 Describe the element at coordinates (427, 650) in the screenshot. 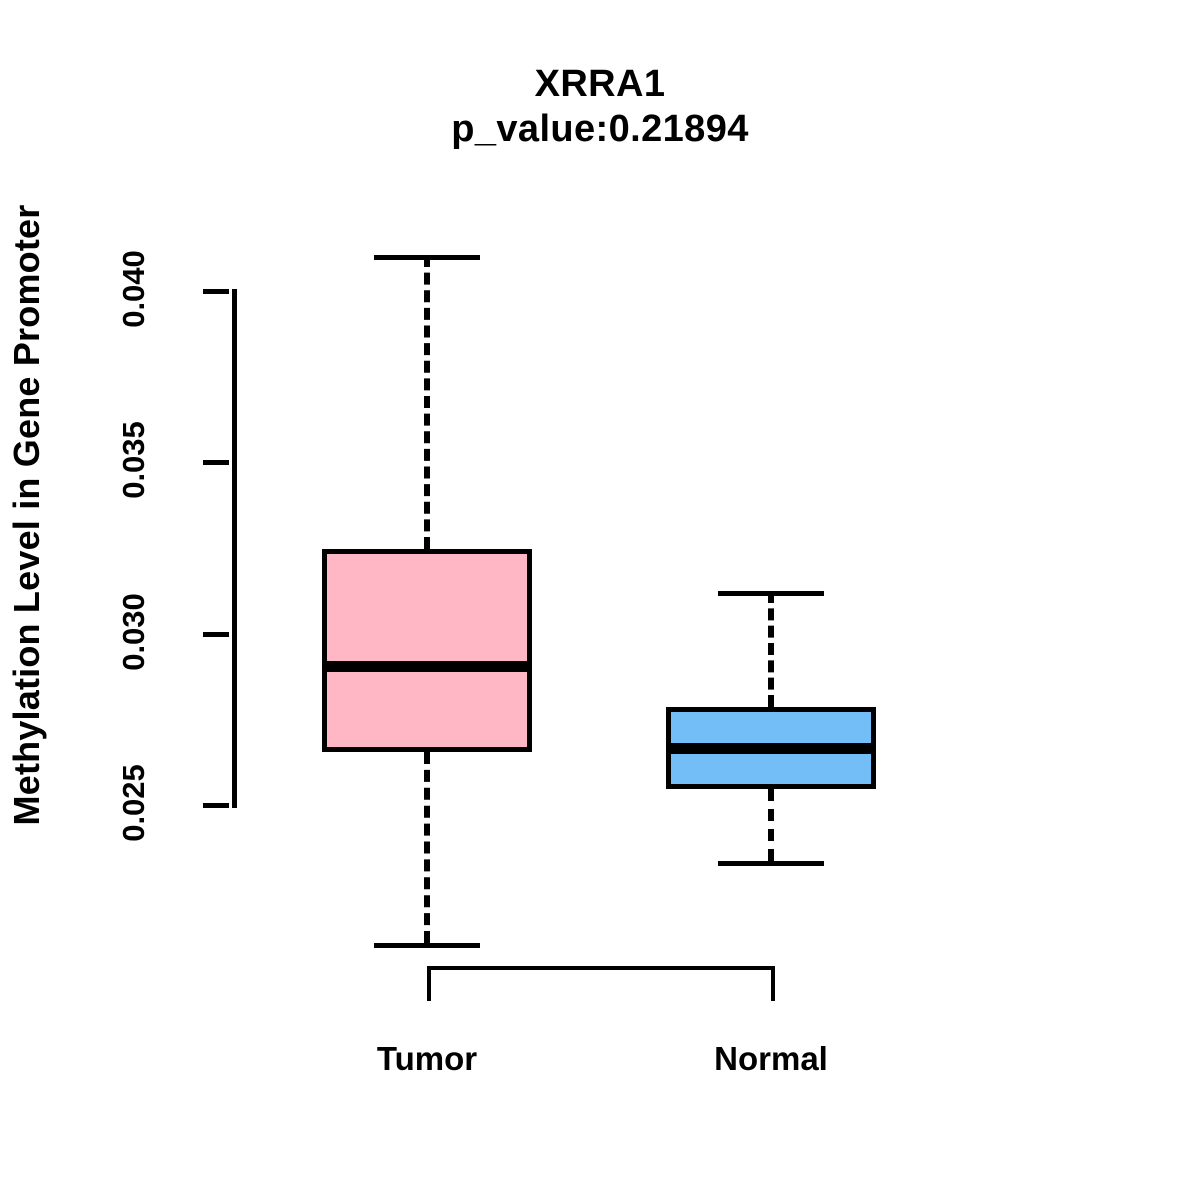

I see `box-tumor` at that location.